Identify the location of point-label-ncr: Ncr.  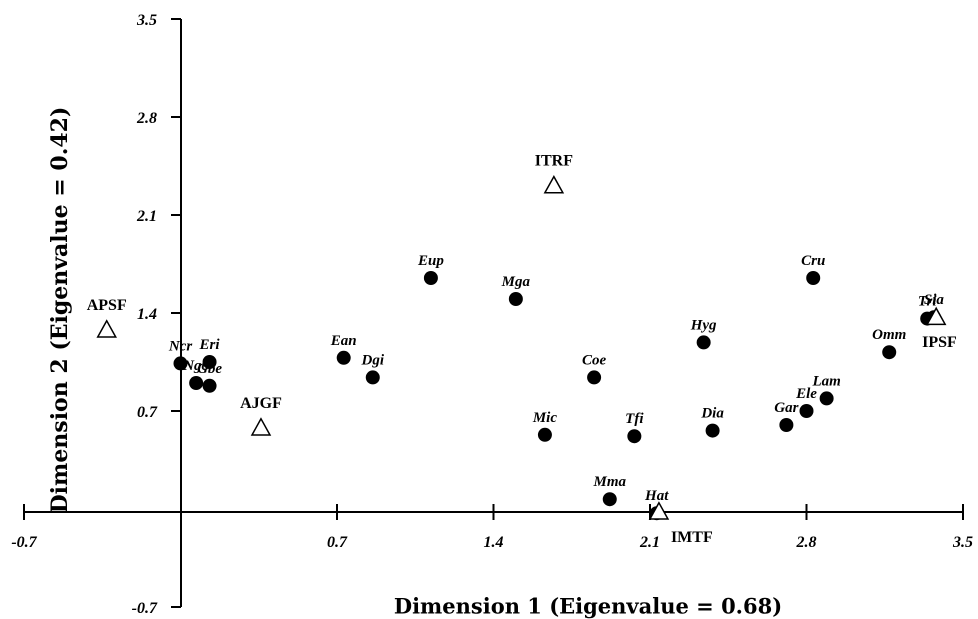
(180, 346).